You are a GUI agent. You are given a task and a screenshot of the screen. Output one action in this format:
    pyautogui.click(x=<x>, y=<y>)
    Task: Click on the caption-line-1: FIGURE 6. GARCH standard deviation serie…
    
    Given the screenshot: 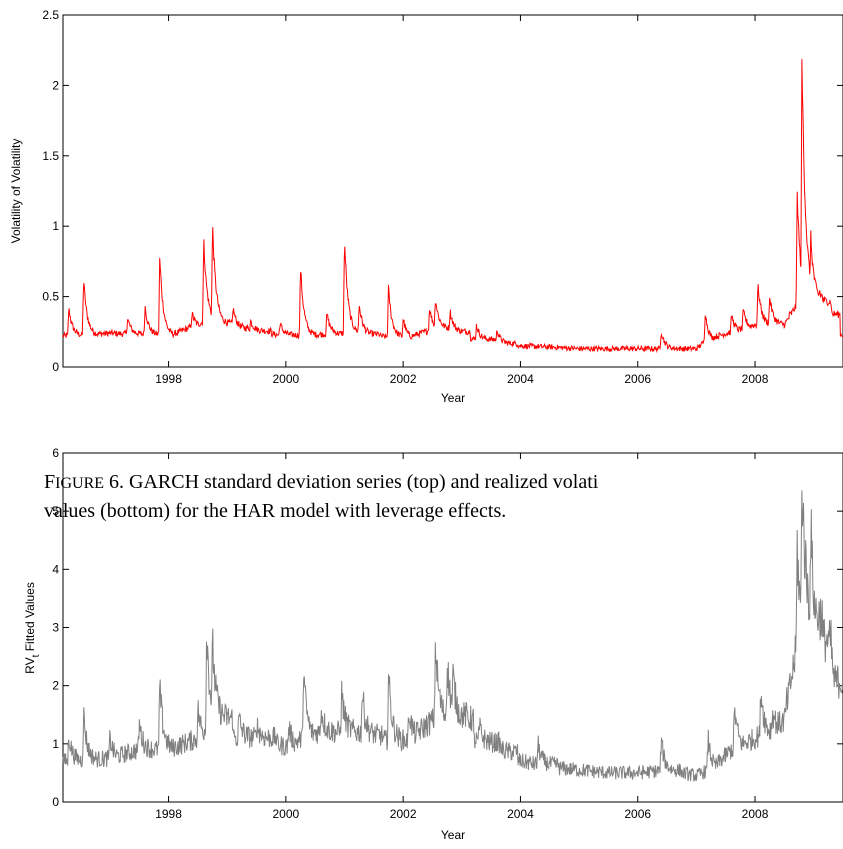 What is the action you would take?
    pyautogui.click(x=321, y=482)
    